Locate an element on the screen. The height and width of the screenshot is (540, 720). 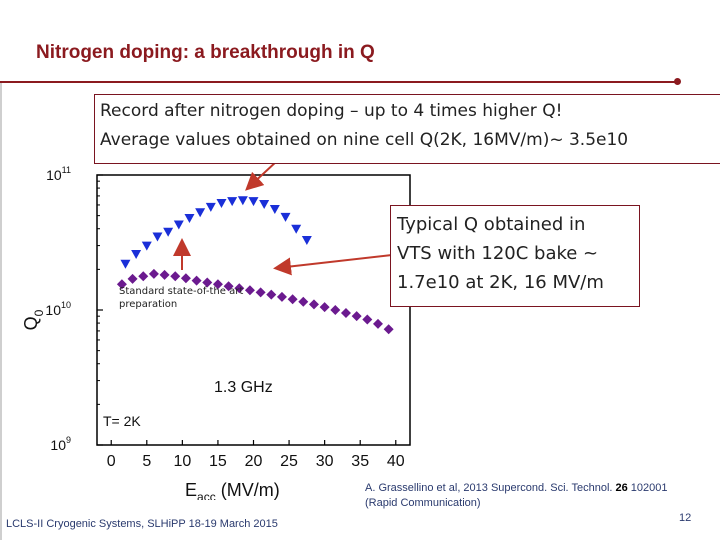
citation-line2: (Rapid Communication) is located at coordinates (423, 503).